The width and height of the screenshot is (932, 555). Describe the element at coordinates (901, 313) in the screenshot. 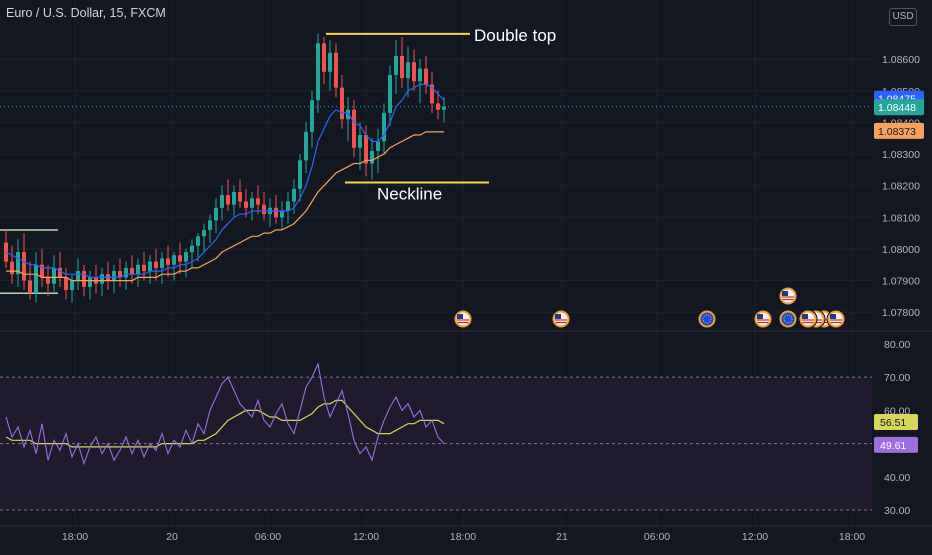

I see `price-tick-label: 1.07800` at that location.